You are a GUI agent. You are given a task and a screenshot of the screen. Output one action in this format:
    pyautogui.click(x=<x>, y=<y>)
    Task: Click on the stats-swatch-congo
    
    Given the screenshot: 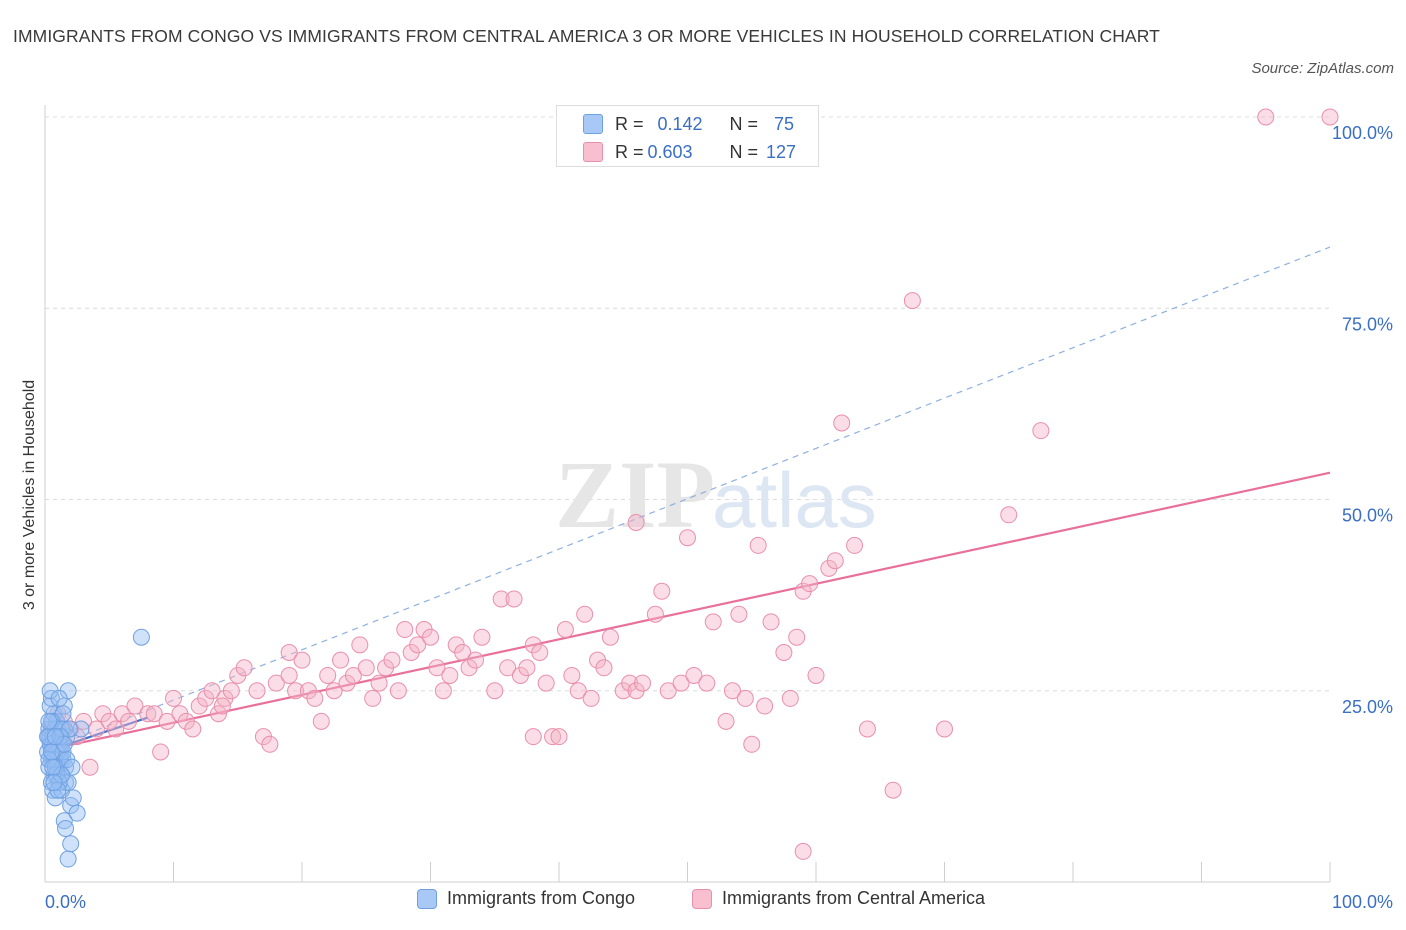 What is the action you would take?
    pyautogui.click(x=593, y=124)
    